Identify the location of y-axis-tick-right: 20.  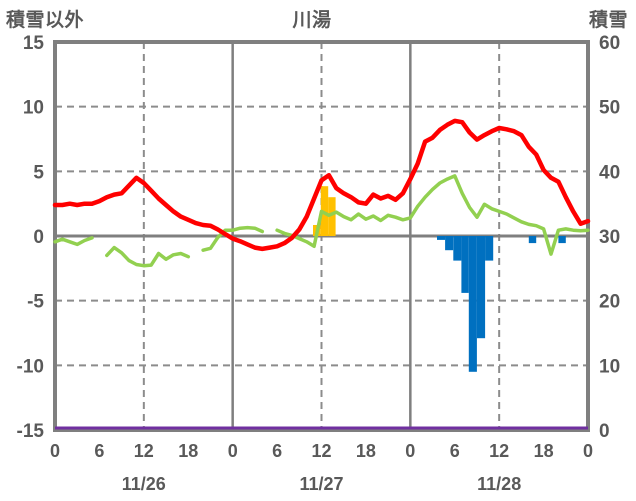
(609, 302).